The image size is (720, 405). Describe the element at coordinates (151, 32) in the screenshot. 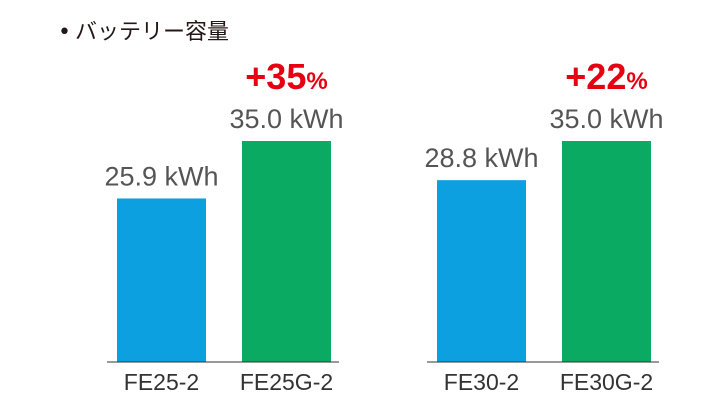

I see `chart-title: バッテリー容量` at that location.